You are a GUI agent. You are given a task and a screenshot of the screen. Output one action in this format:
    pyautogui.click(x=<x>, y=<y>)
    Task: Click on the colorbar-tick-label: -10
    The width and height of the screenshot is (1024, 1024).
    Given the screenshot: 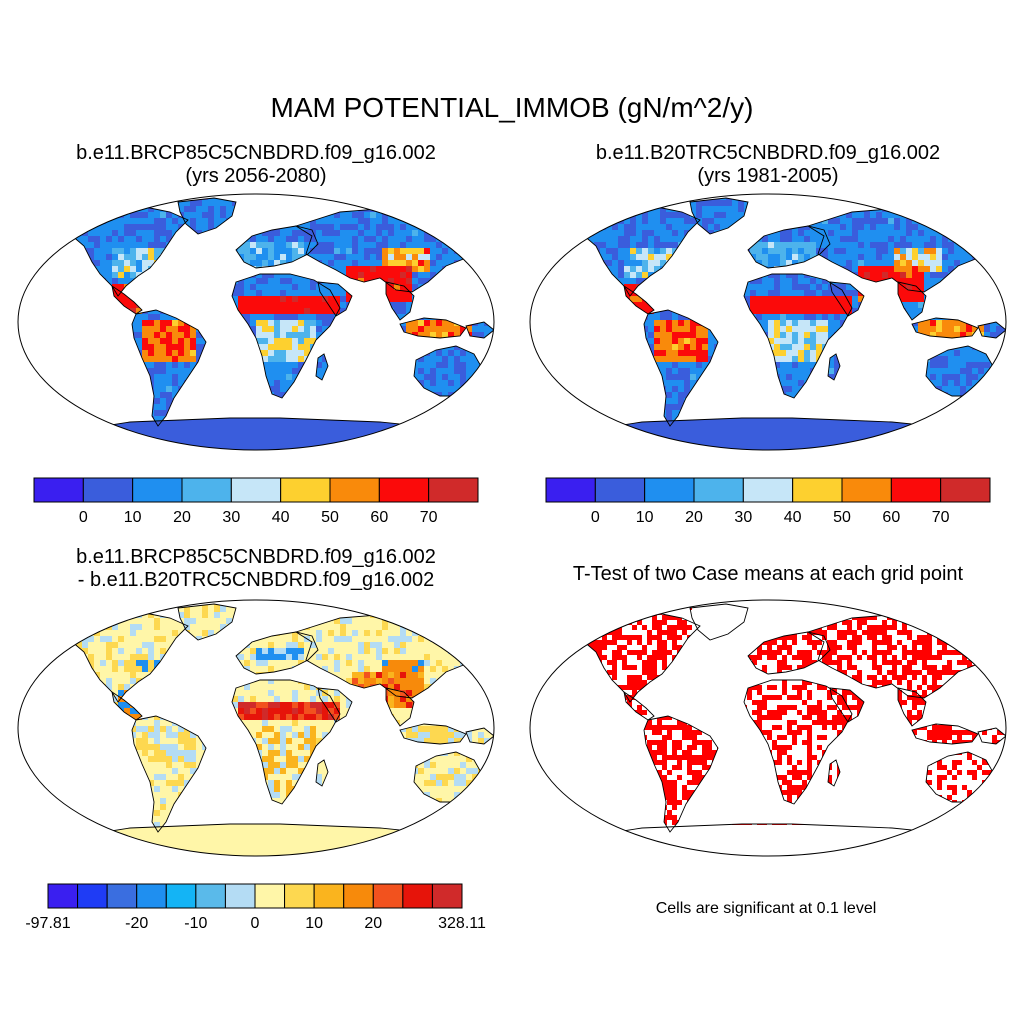 What is the action you would take?
    pyautogui.click(x=195, y=923)
    